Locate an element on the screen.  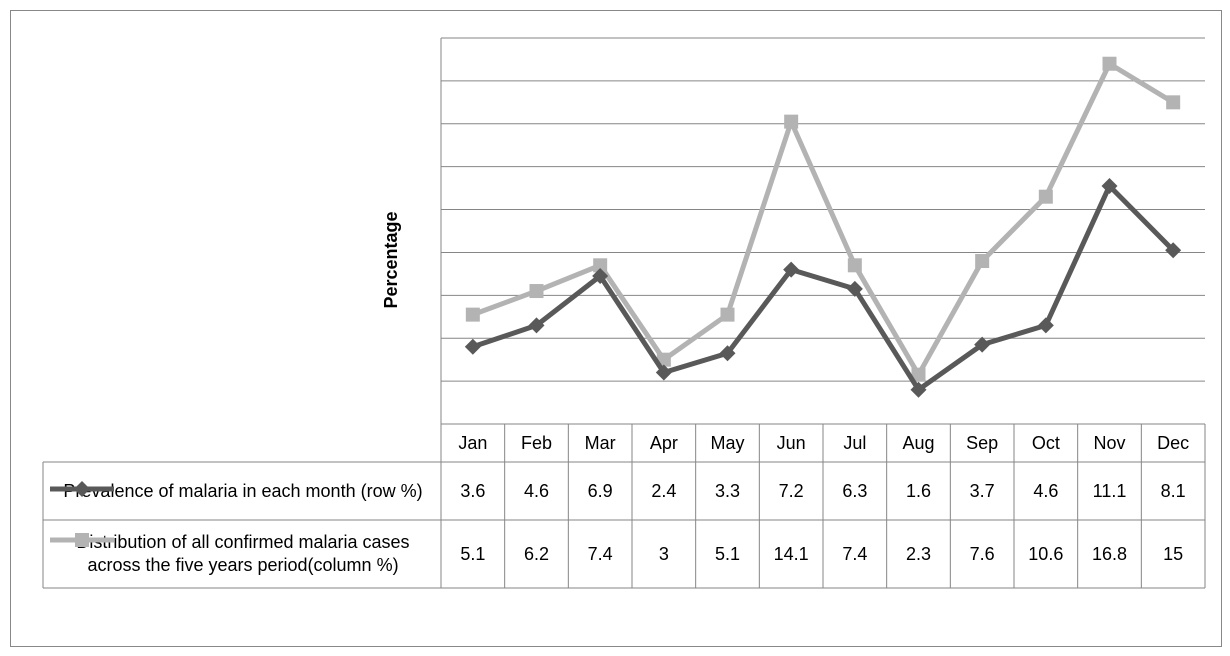
table-value: 6.2 is located at coordinates (536, 554).